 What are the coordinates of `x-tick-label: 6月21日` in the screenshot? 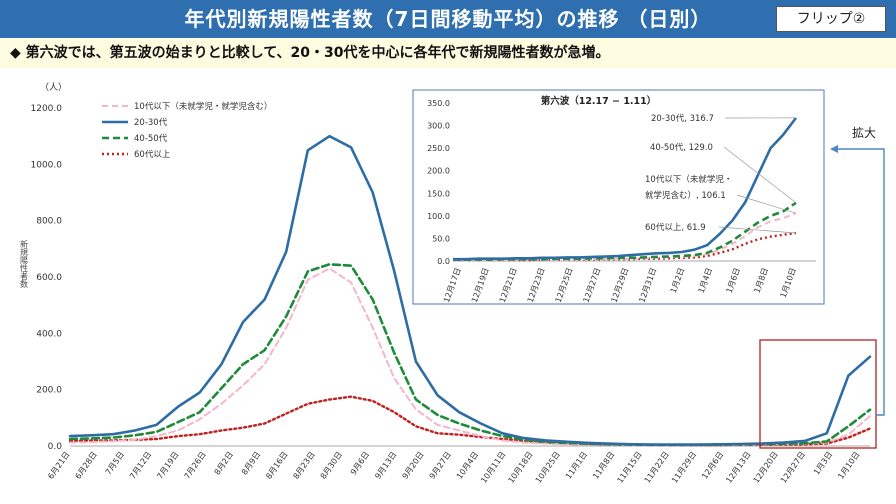 It's located at (58, 465).